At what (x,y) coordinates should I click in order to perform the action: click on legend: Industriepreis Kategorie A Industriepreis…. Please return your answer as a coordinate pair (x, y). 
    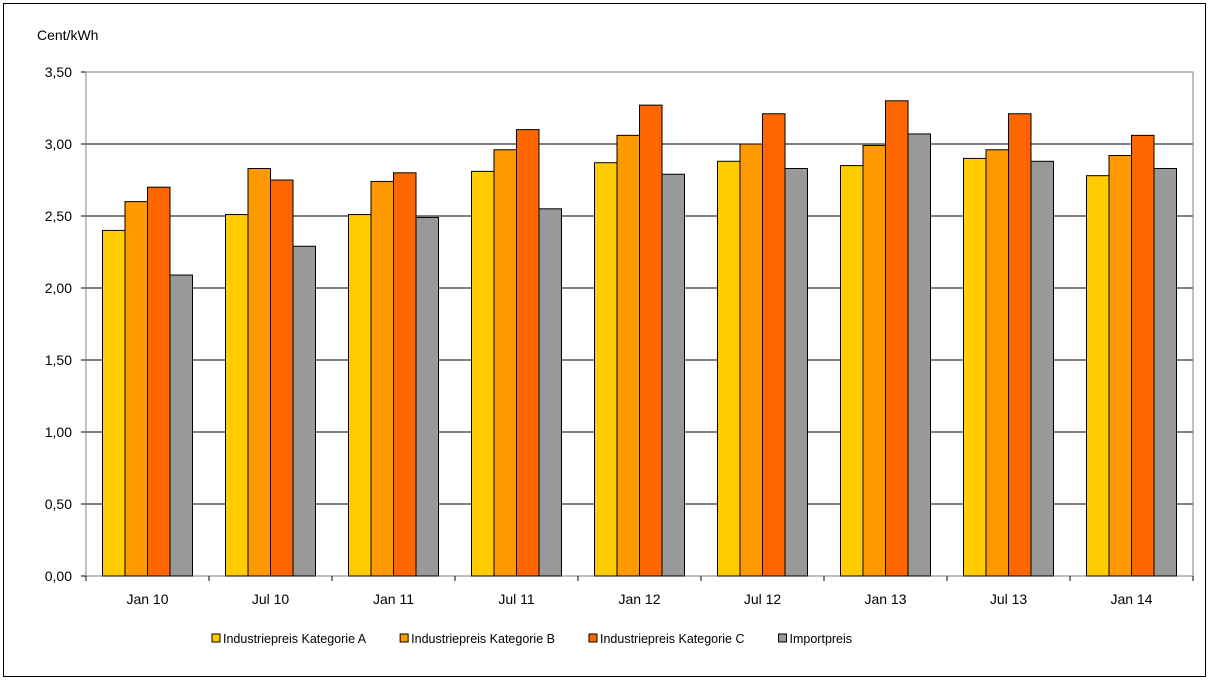
    Looking at the image, I should click on (532, 639).